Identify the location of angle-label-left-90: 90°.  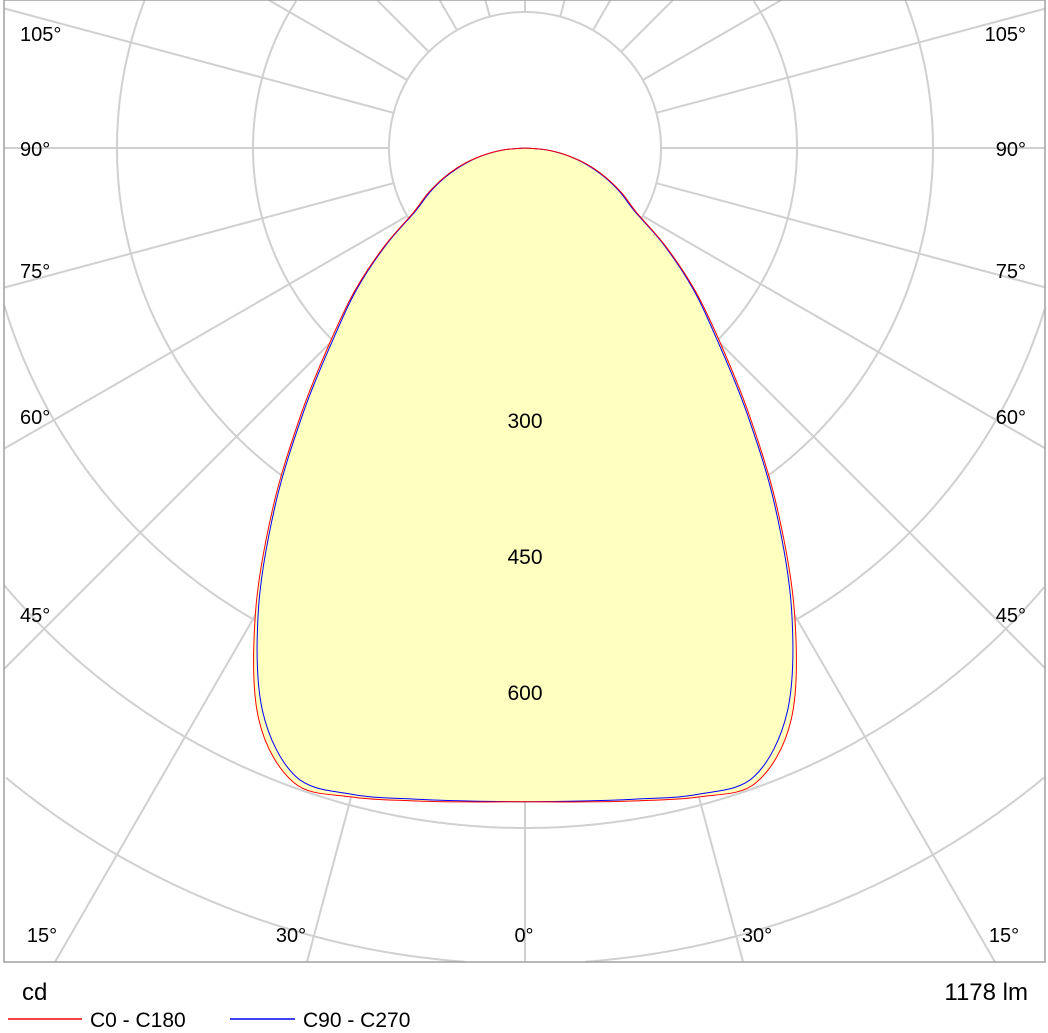
(35, 150).